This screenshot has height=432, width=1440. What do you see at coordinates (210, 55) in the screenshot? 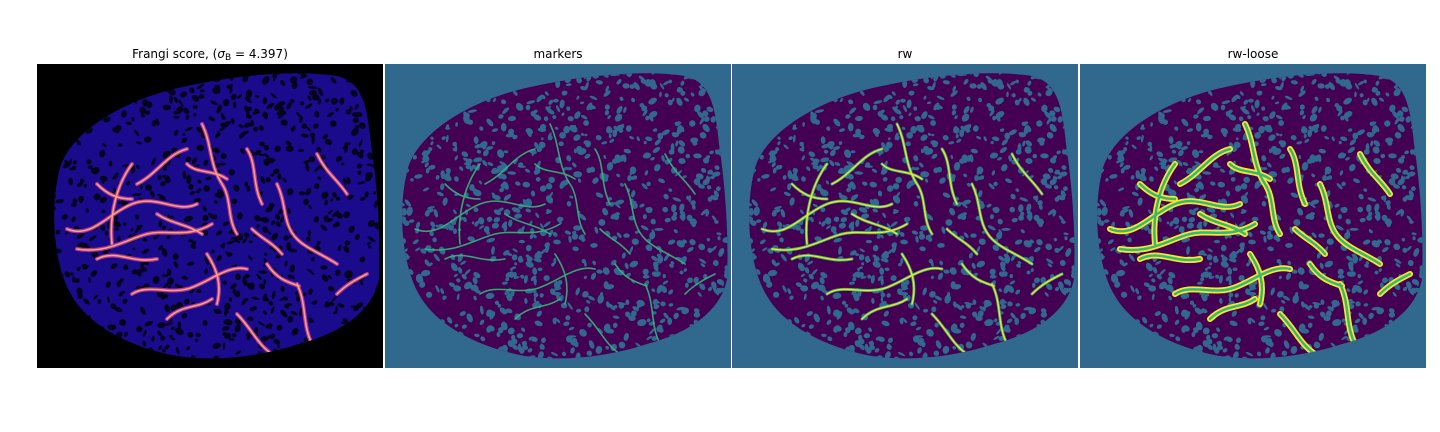
I see `frangi-title: Frangi score, (σB = 4.397)` at bounding box center [210, 55].